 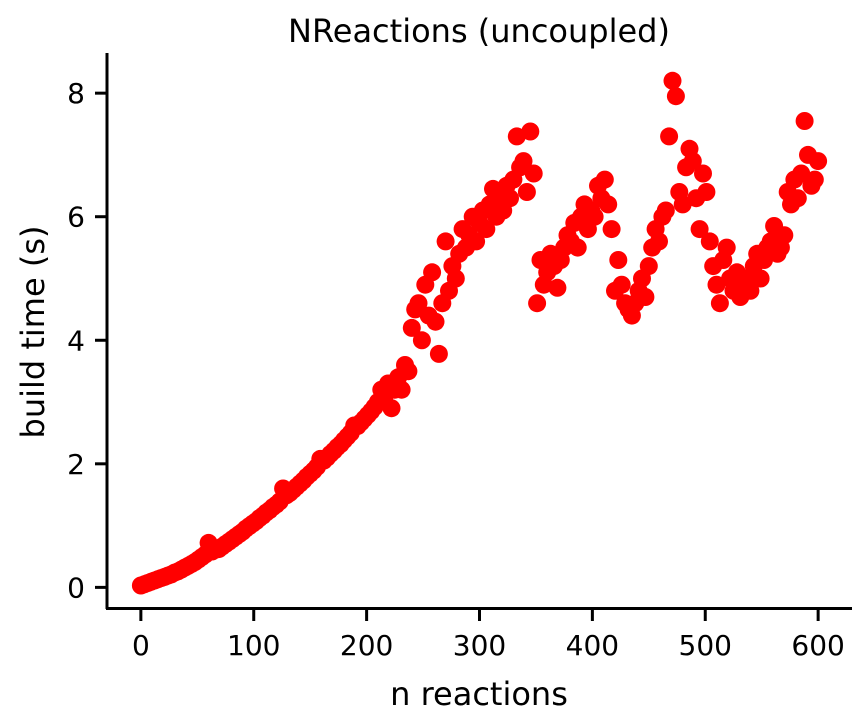 I want to click on x-tick-label: 200, so click(x=366, y=645).